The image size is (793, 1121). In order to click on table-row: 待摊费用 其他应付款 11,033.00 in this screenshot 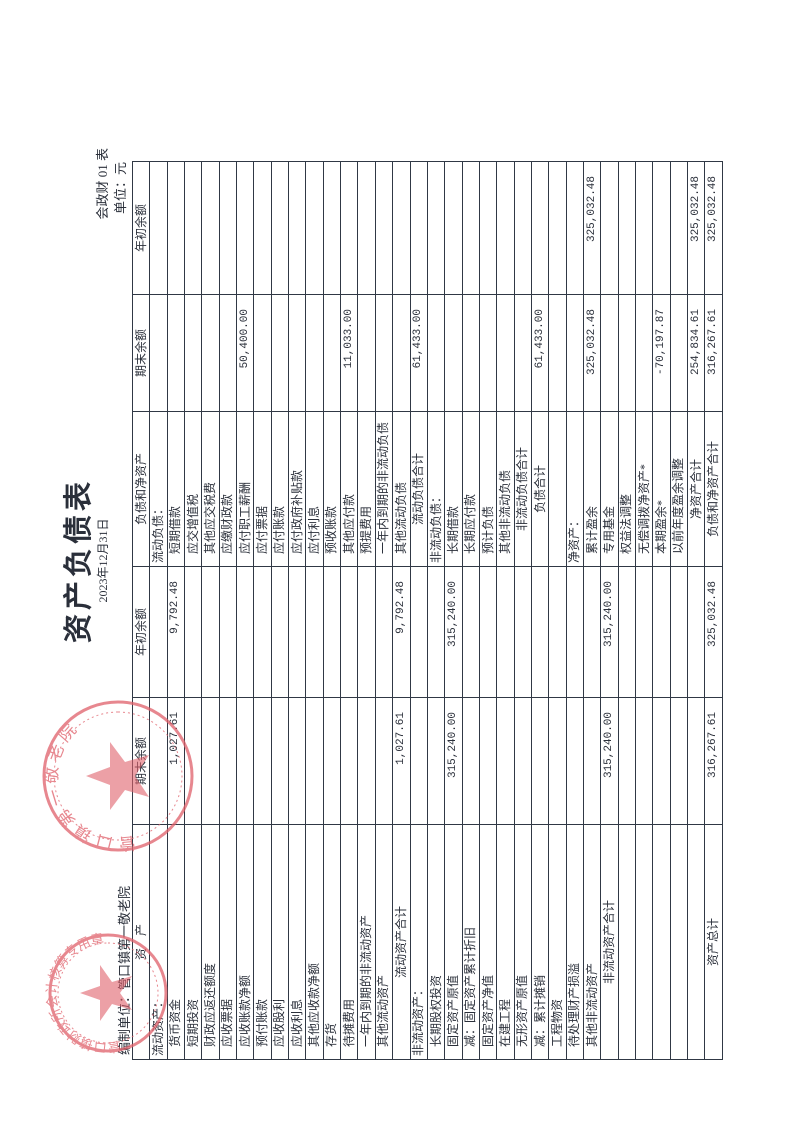, I will do `click(349, 610)`.